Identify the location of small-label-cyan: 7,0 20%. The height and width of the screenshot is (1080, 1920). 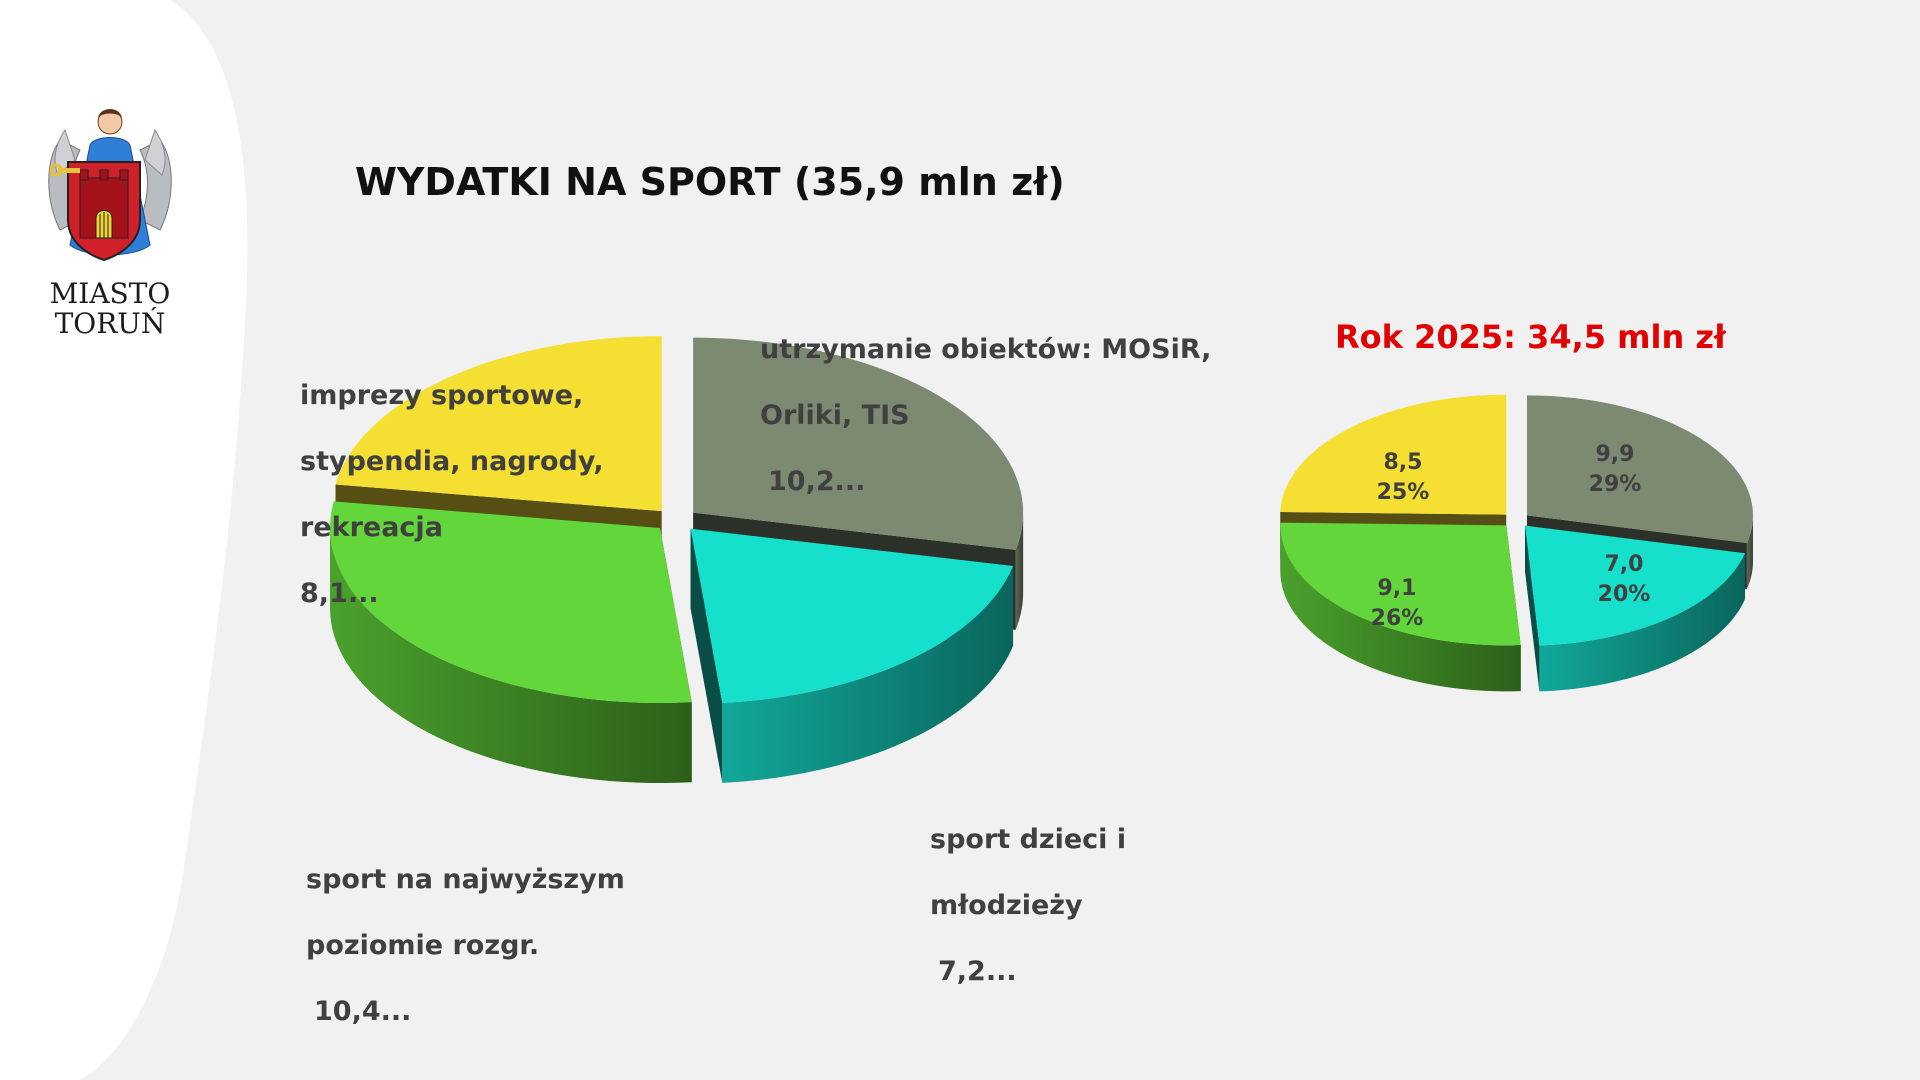
(1624, 580).